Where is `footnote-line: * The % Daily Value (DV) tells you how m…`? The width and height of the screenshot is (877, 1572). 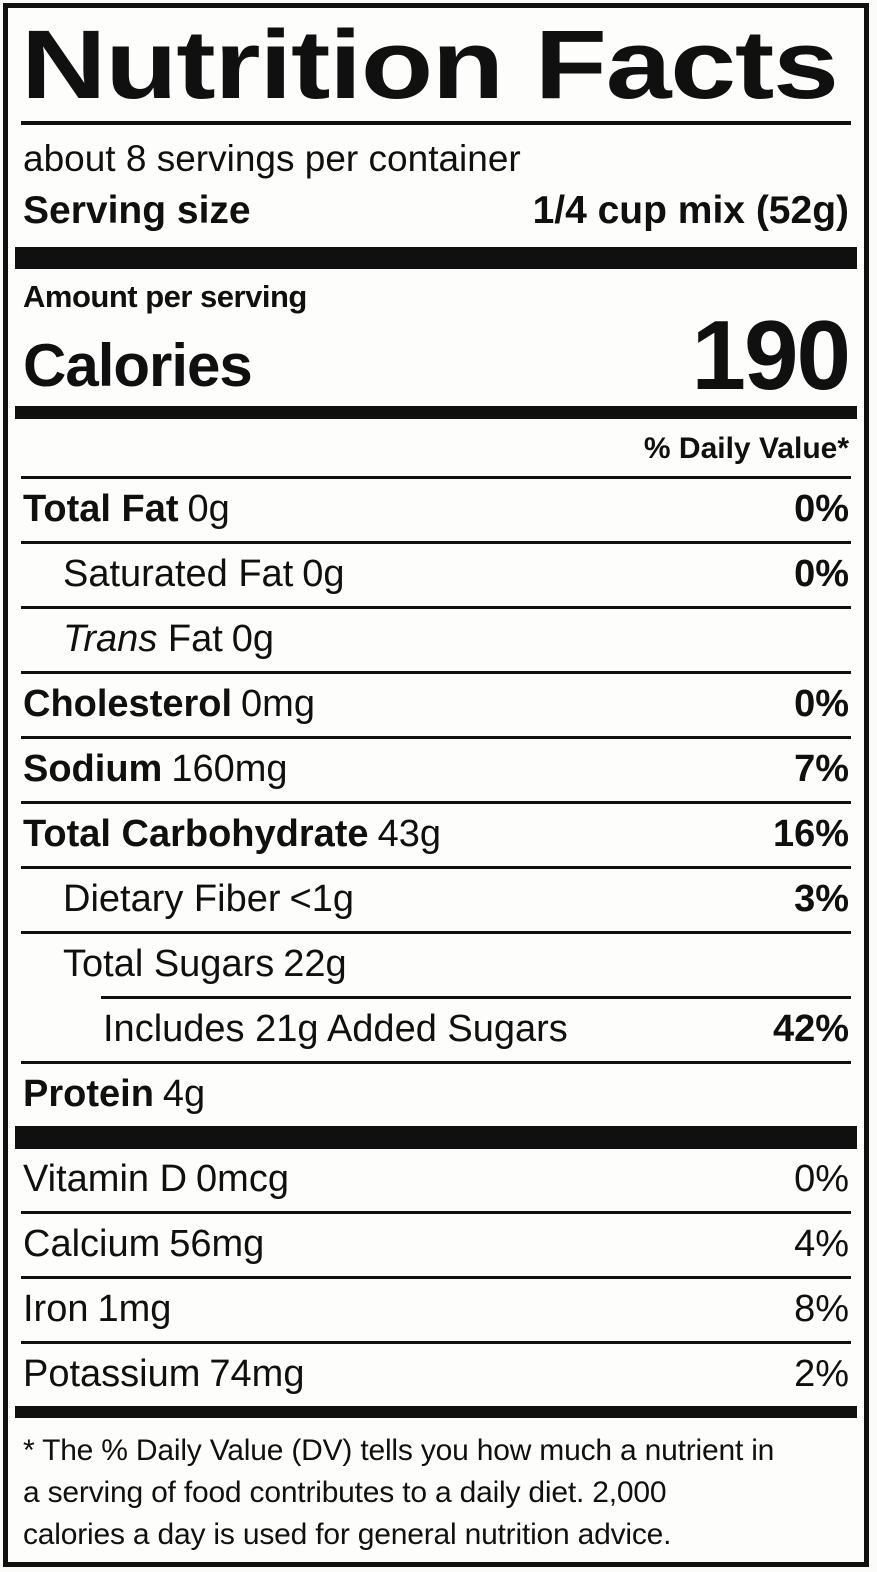 footnote-line: * The % Daily Value (DV) tells you how m… is located at coordinates (399, 1451).